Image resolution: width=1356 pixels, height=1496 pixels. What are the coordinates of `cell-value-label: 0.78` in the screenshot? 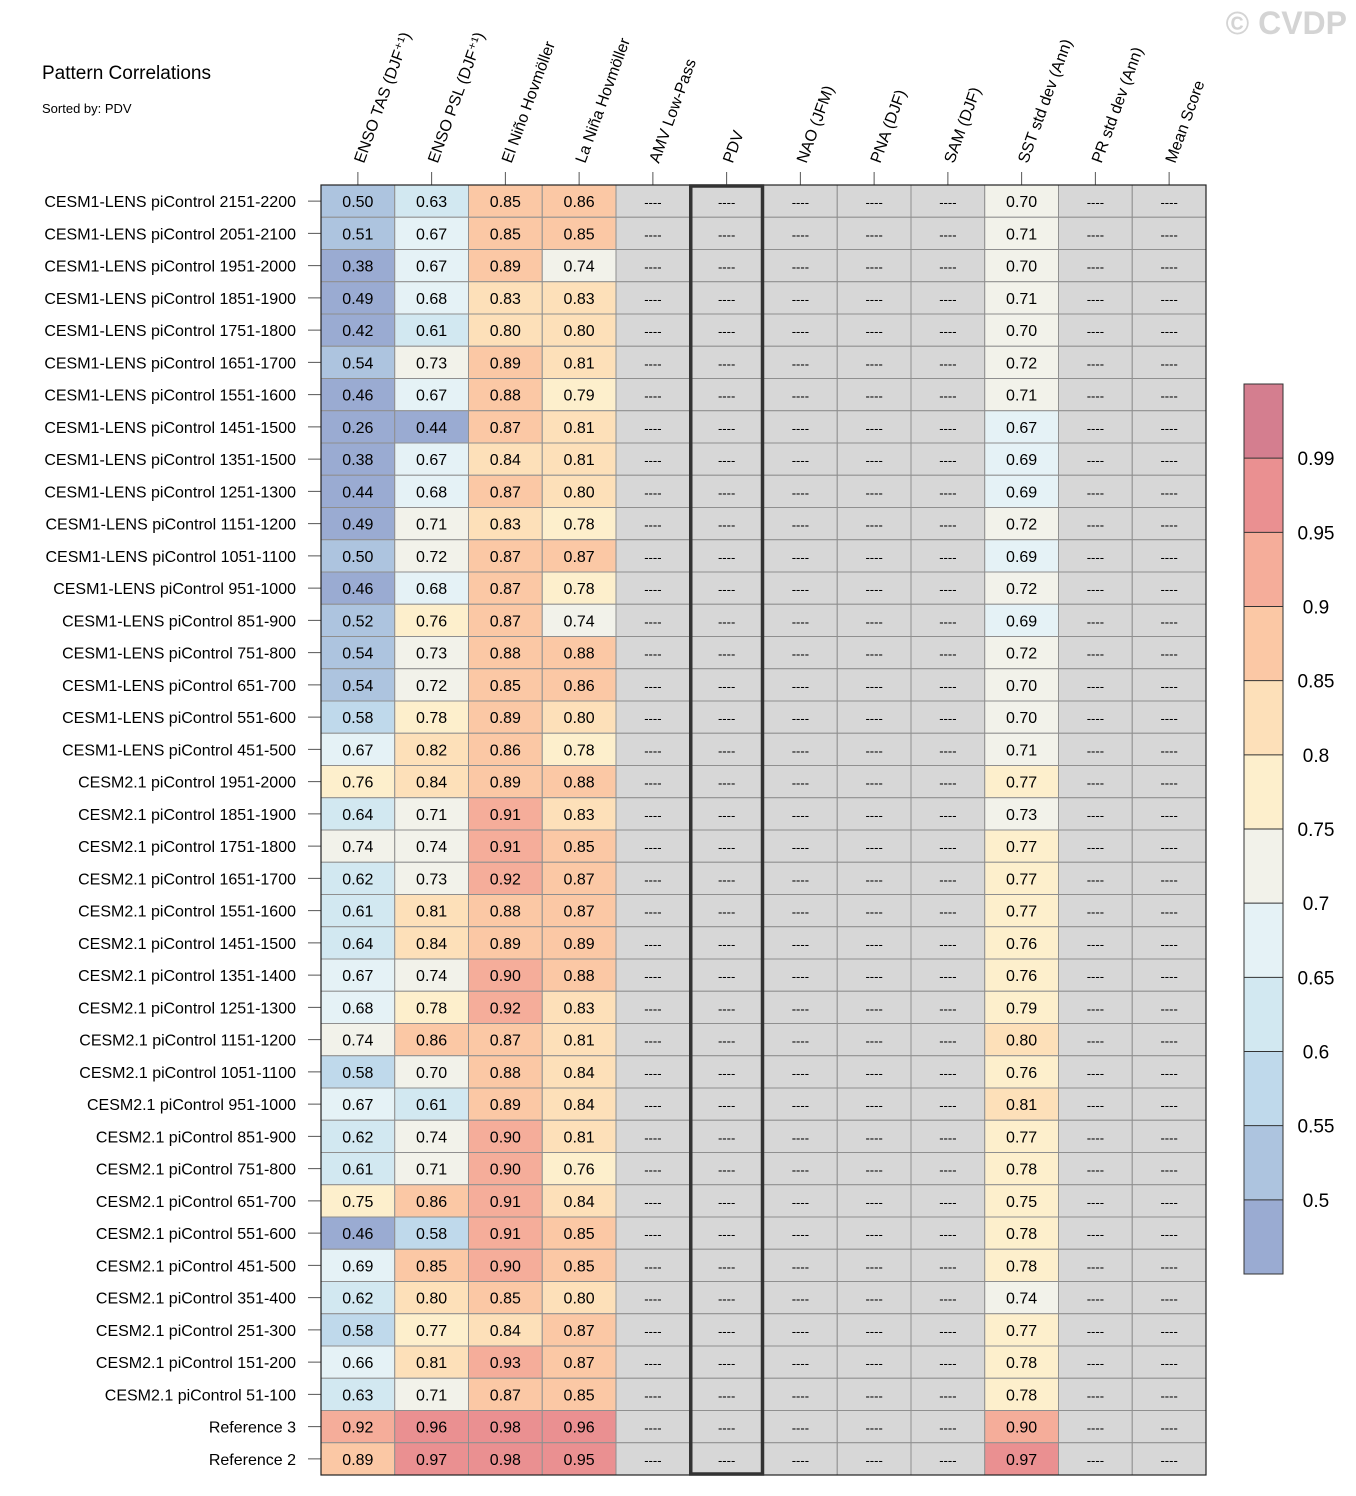 It's located at (579, 750).